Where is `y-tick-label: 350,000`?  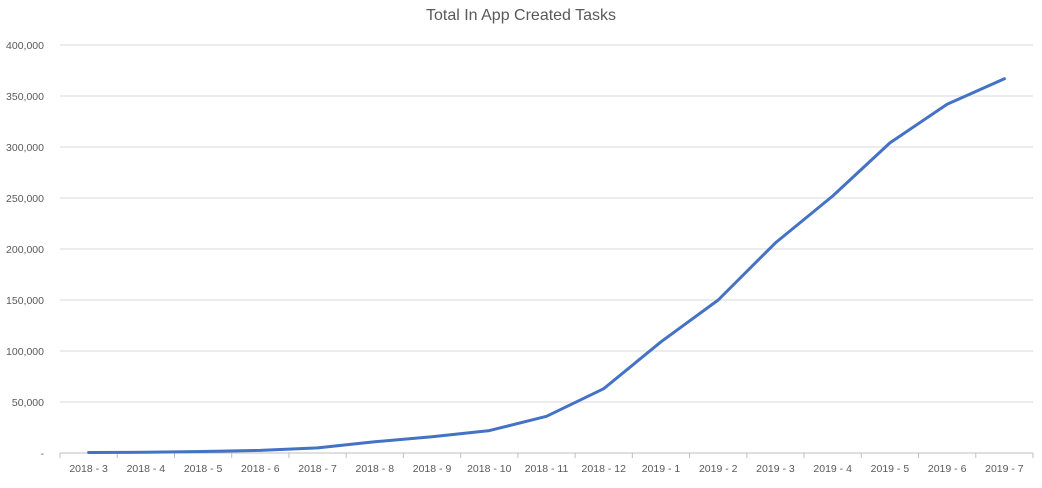 y-tick-label: 350,000 is located at coordinates (25, 97).